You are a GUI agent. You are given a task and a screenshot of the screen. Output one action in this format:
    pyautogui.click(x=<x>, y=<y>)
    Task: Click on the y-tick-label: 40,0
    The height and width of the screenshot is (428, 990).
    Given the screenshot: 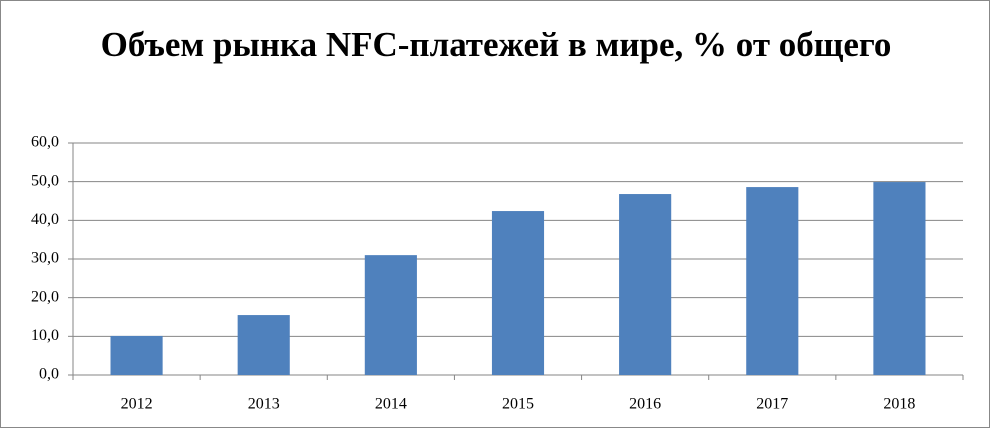 What is the action you would take?
    pyautogui.click(x=45, y=219)
    